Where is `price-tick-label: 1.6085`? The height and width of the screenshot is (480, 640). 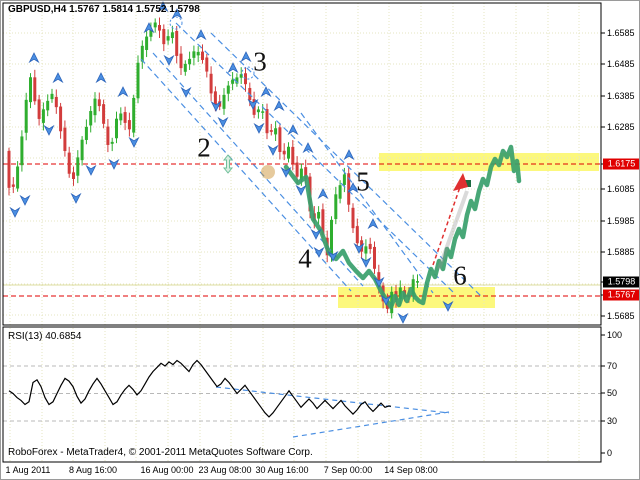 price-tick-label: 1.6085 is located at coordinates (621, 189).